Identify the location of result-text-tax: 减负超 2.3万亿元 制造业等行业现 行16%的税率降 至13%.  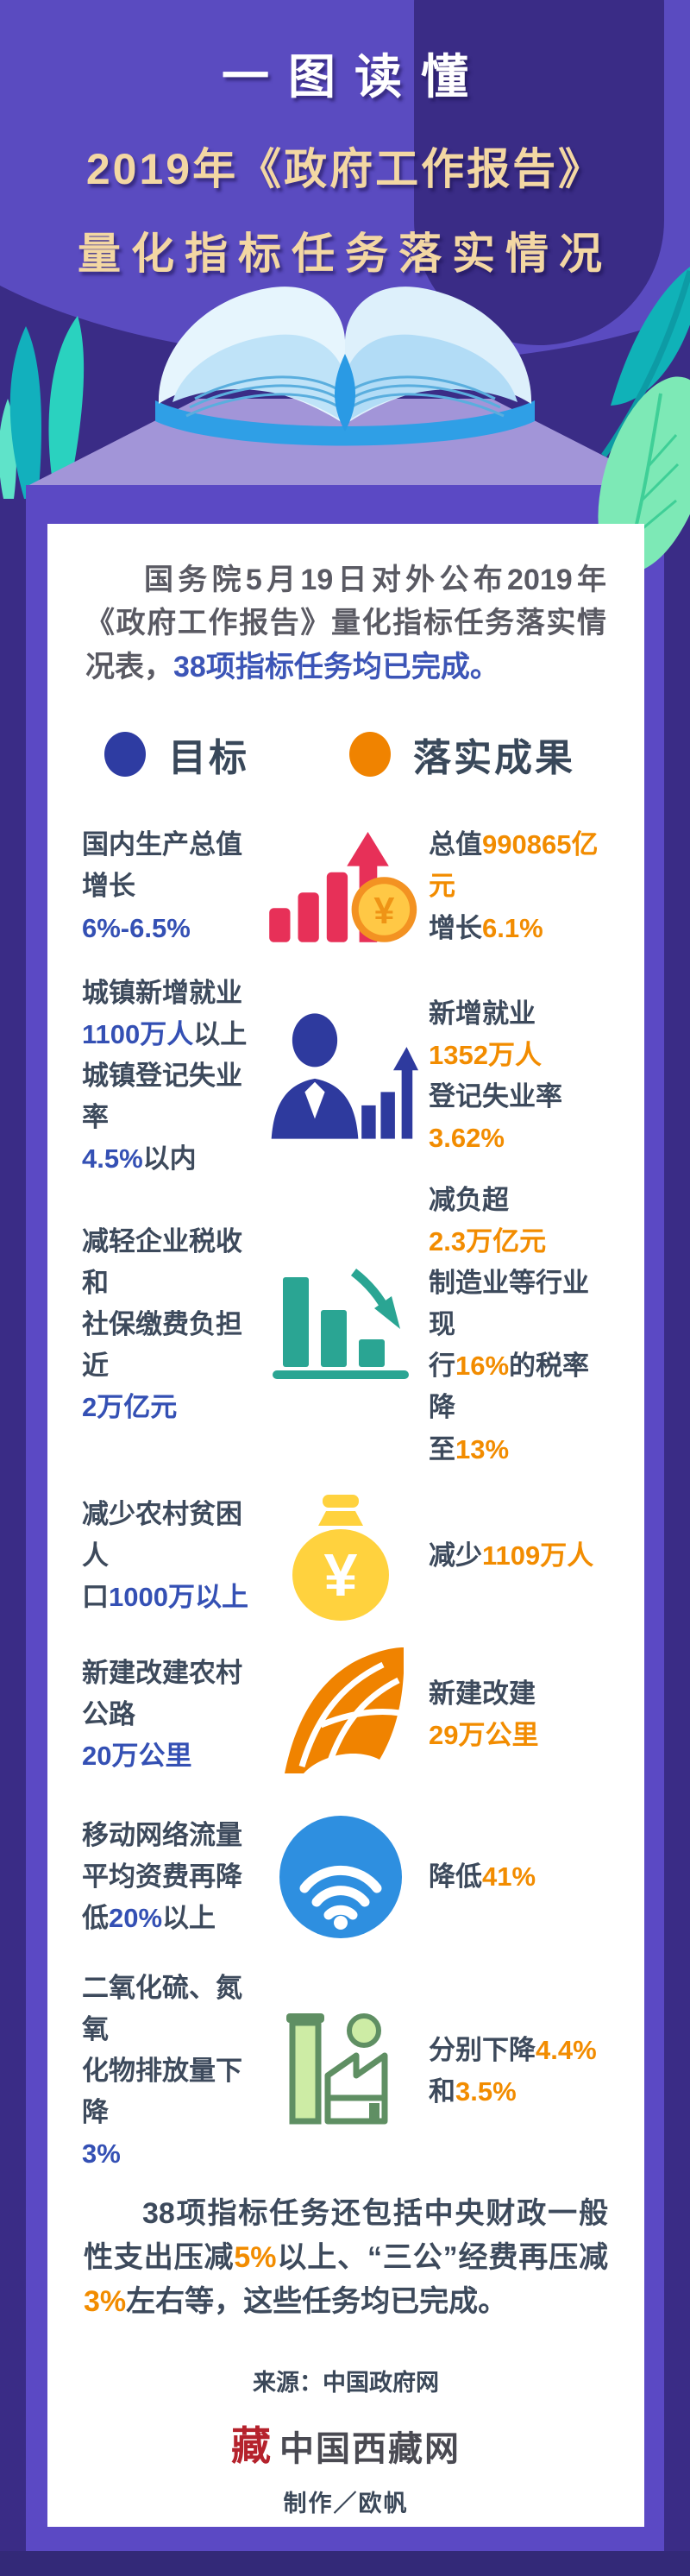
(514, 1325).